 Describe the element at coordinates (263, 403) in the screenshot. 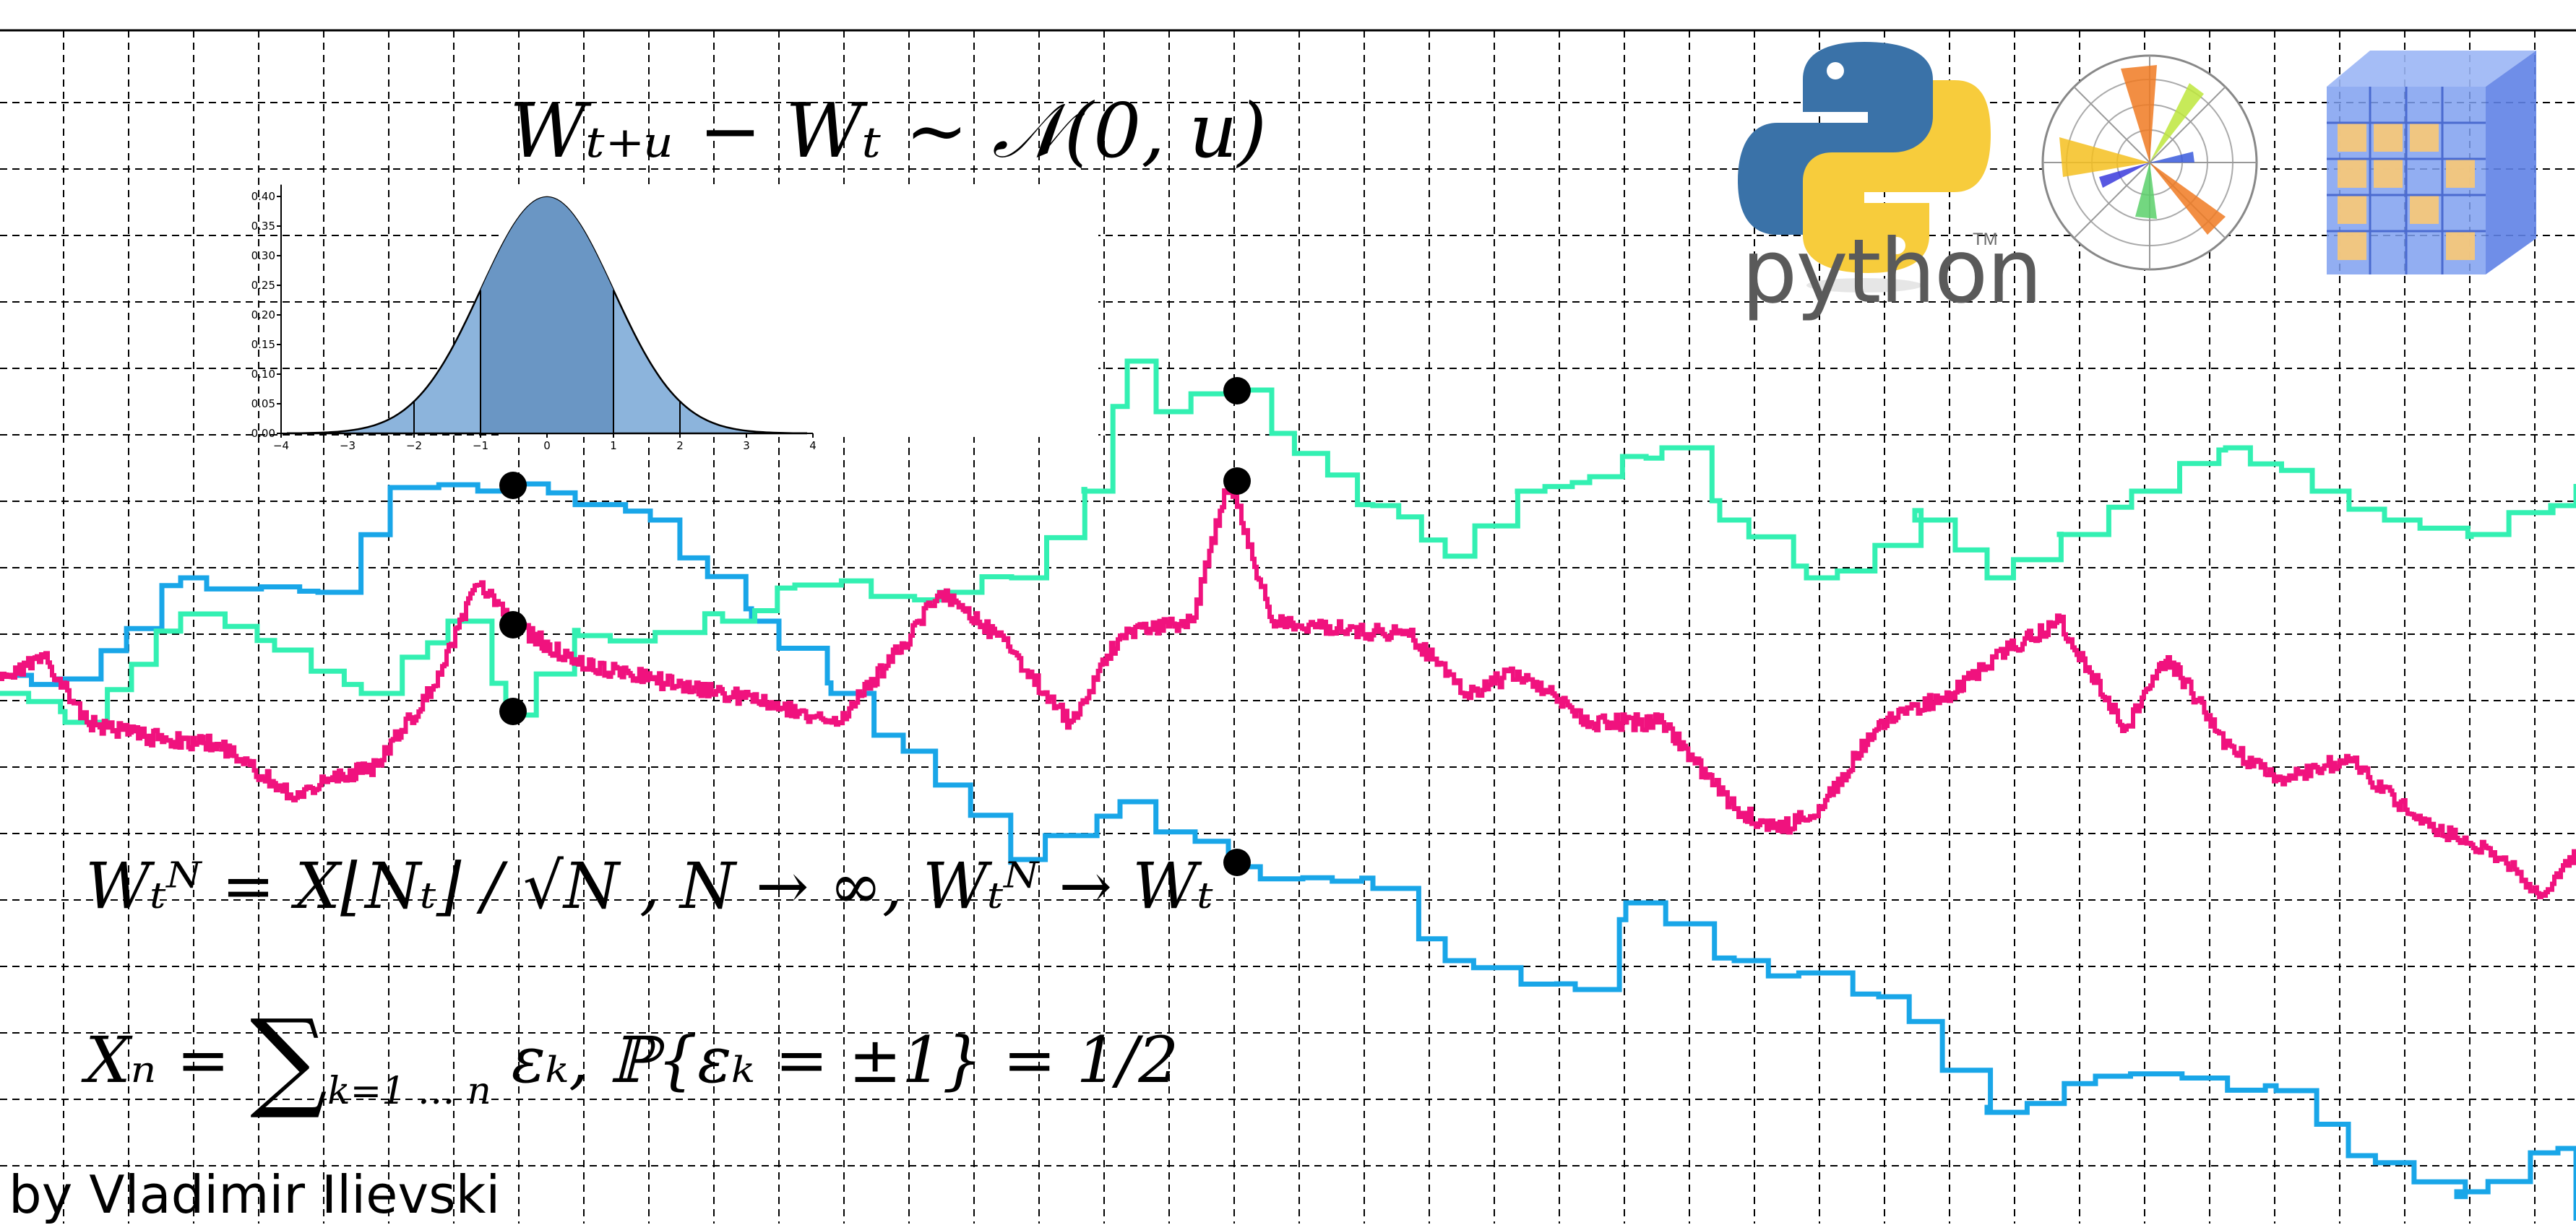

I see `inset-y-tick-label: 0.05` at that location.